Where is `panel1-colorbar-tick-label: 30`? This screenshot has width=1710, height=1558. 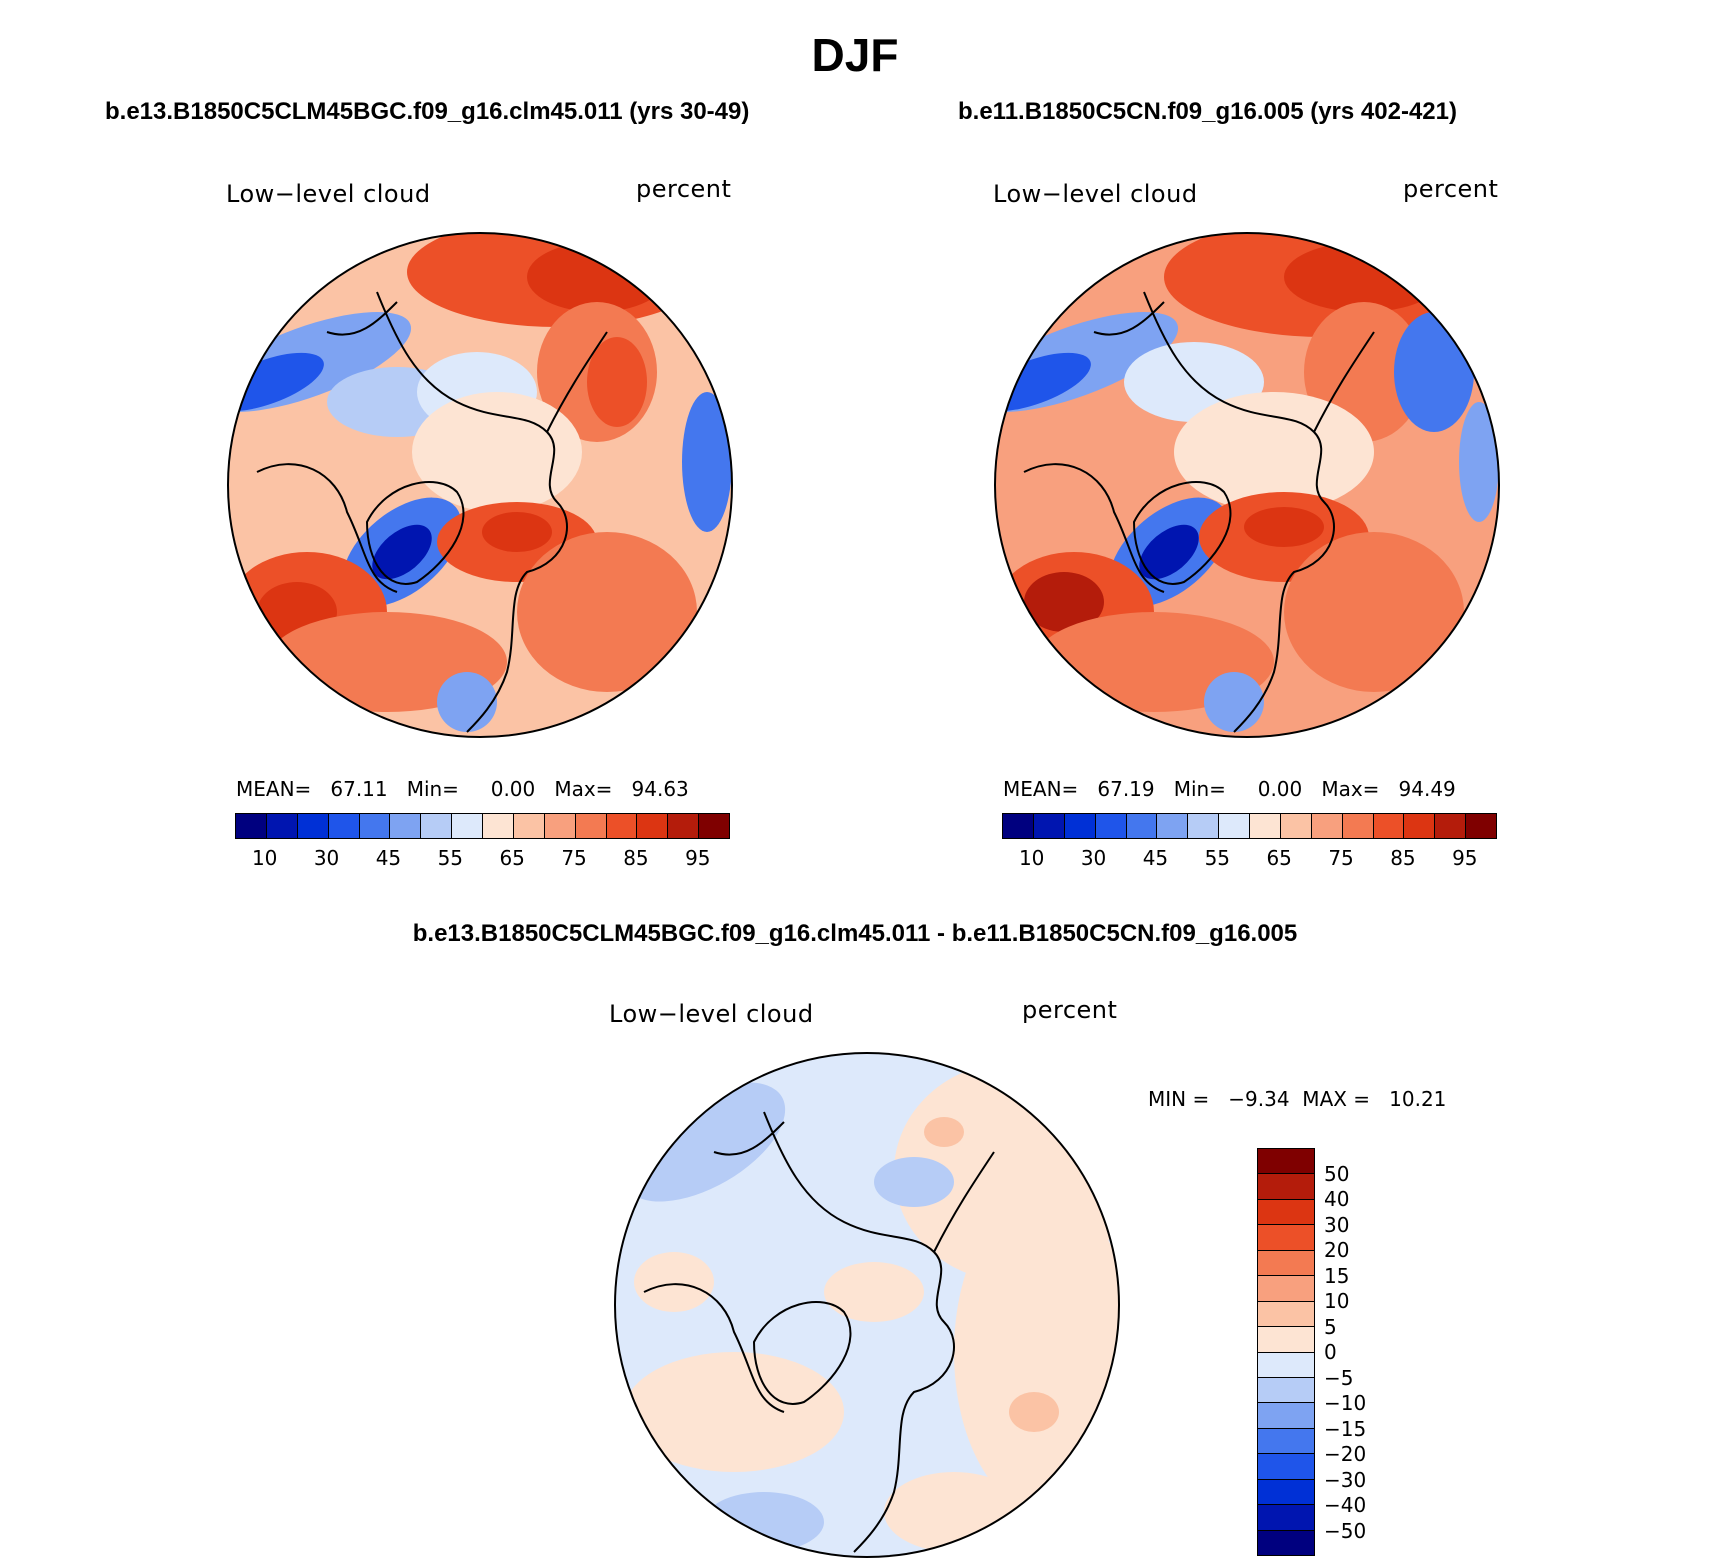
panel1-colorbar-tick-label: 30 is located at coordinates (326, 858).